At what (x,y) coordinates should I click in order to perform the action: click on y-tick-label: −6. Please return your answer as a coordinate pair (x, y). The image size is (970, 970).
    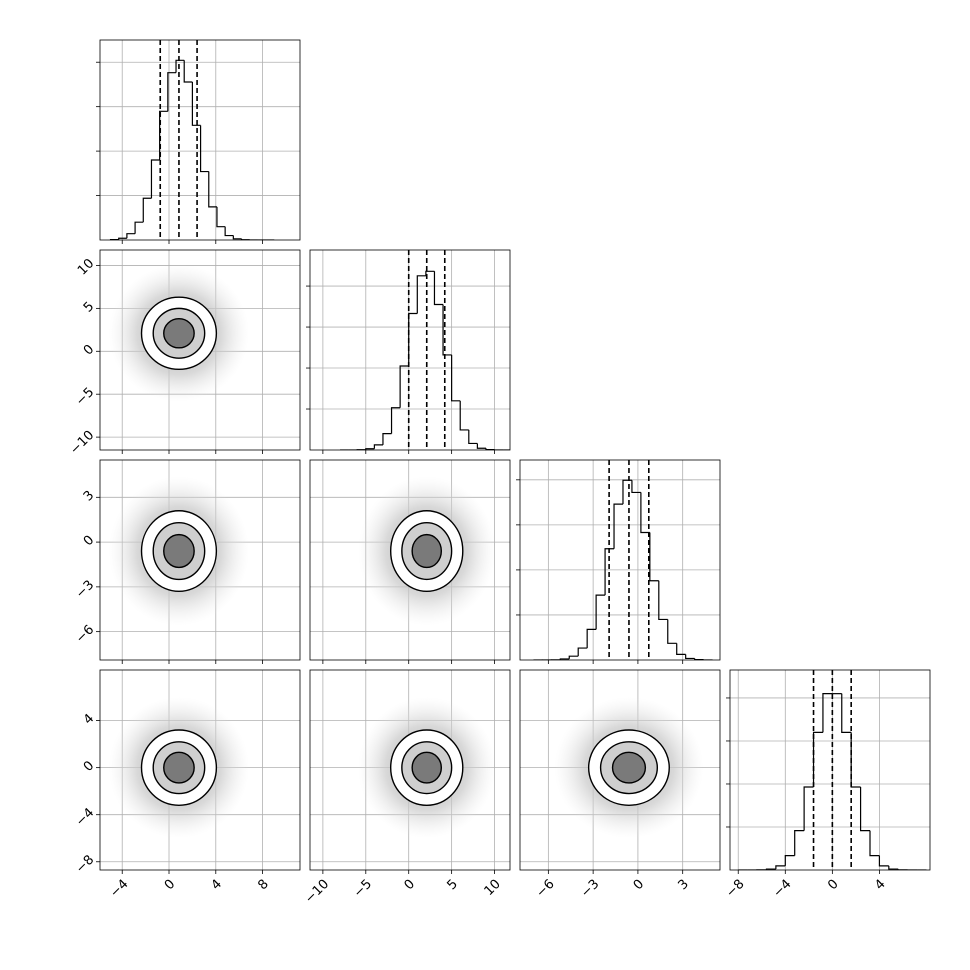
    Looking at the image, I should click on (85, 634).